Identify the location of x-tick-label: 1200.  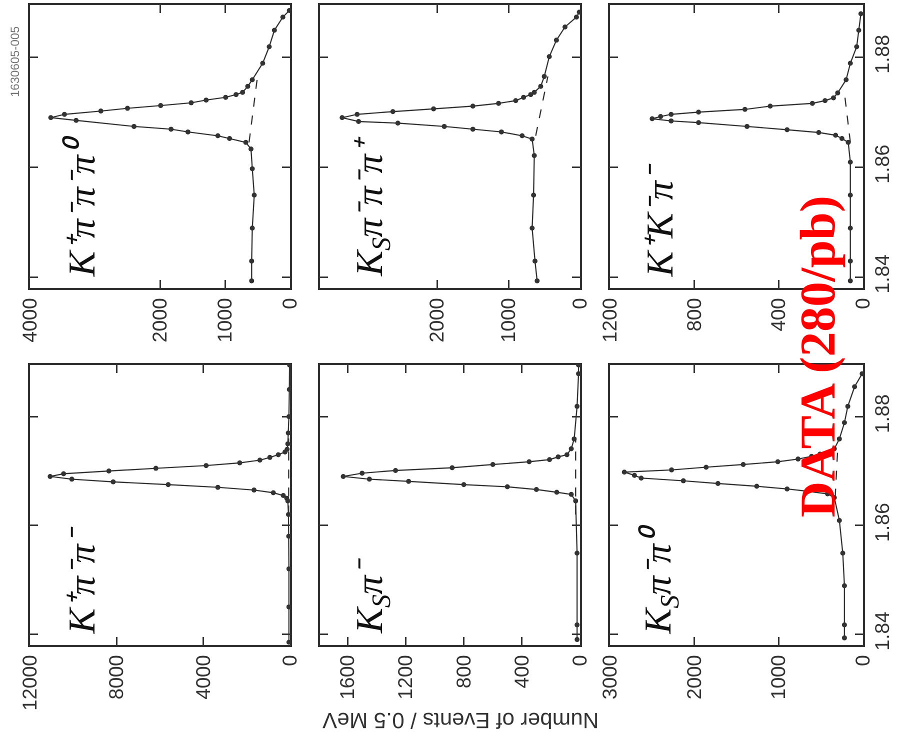
(406, 677).